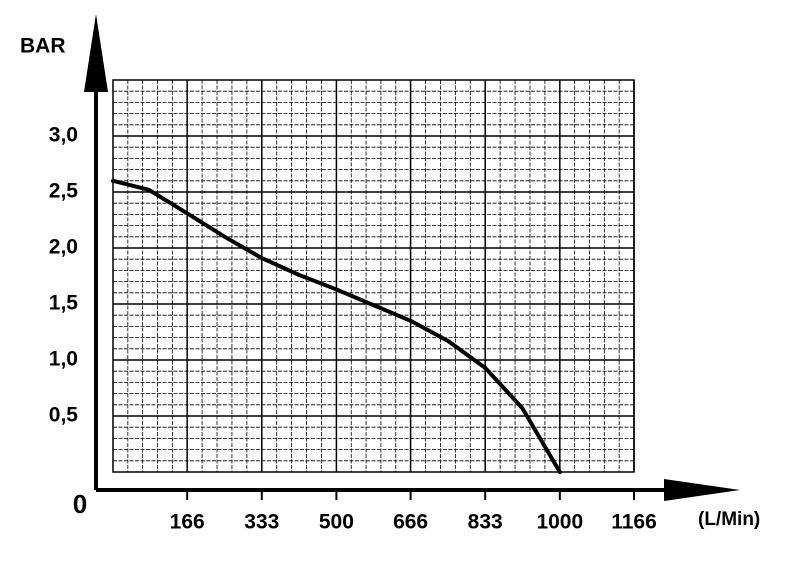 This screenshot has height=564, width=800. What do you see at coordinates (336, 522) in the screenshot?
I see `x-tick-label: 500` at bounding box center [336, 522].